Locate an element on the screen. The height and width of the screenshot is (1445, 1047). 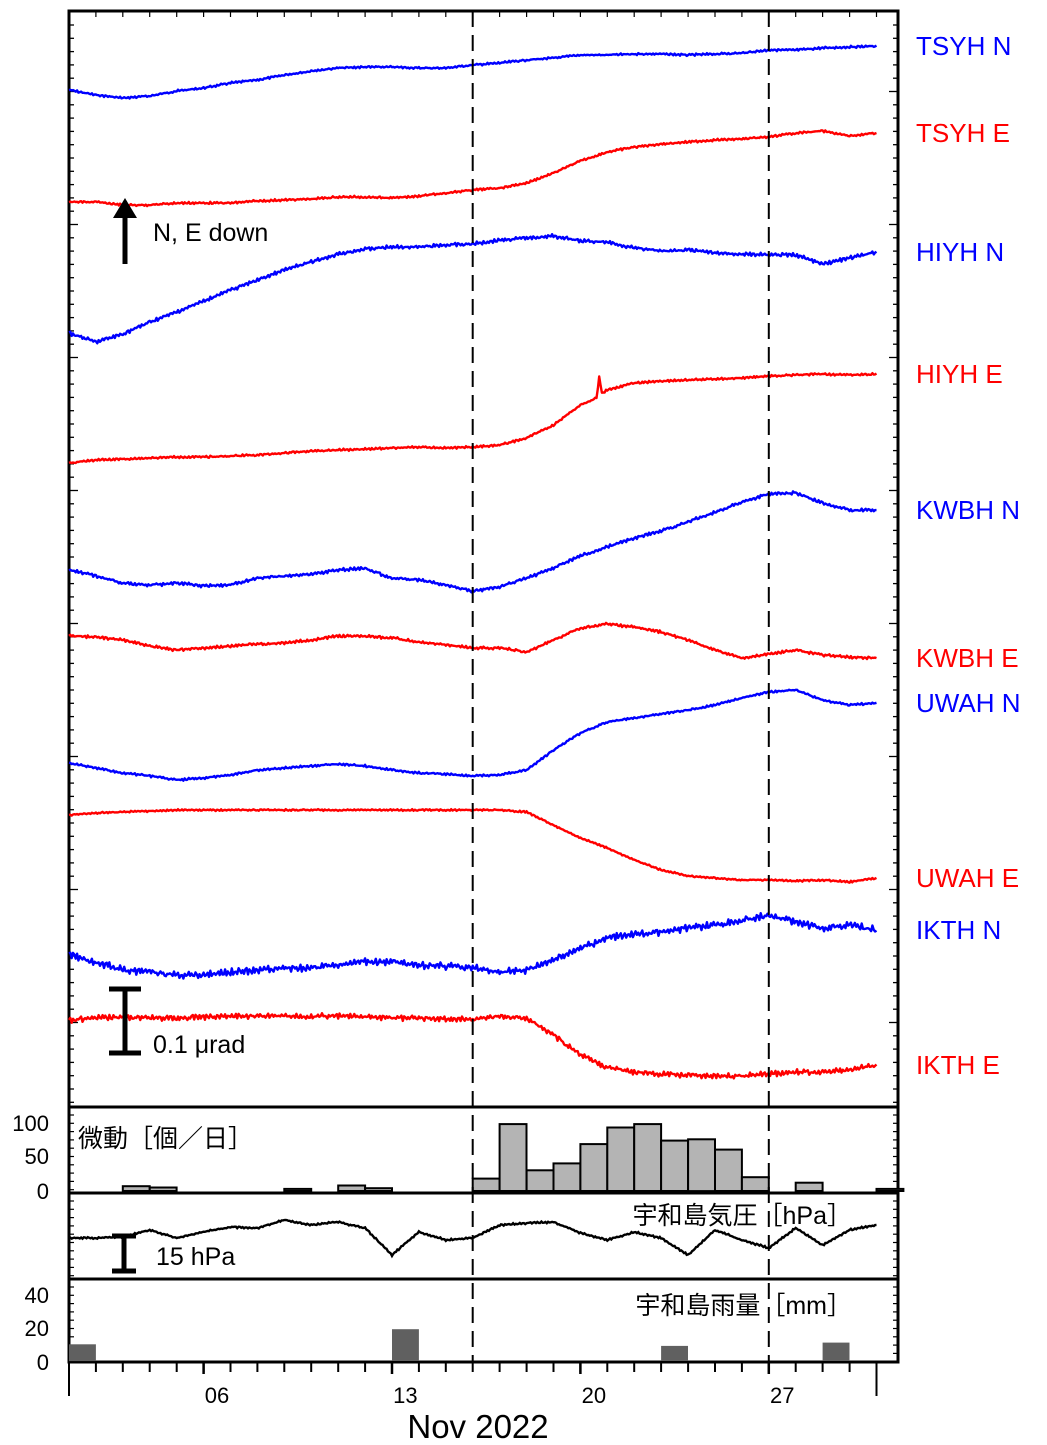
tremor-ytick-50: 50 is located at coordinates (37, 1156).